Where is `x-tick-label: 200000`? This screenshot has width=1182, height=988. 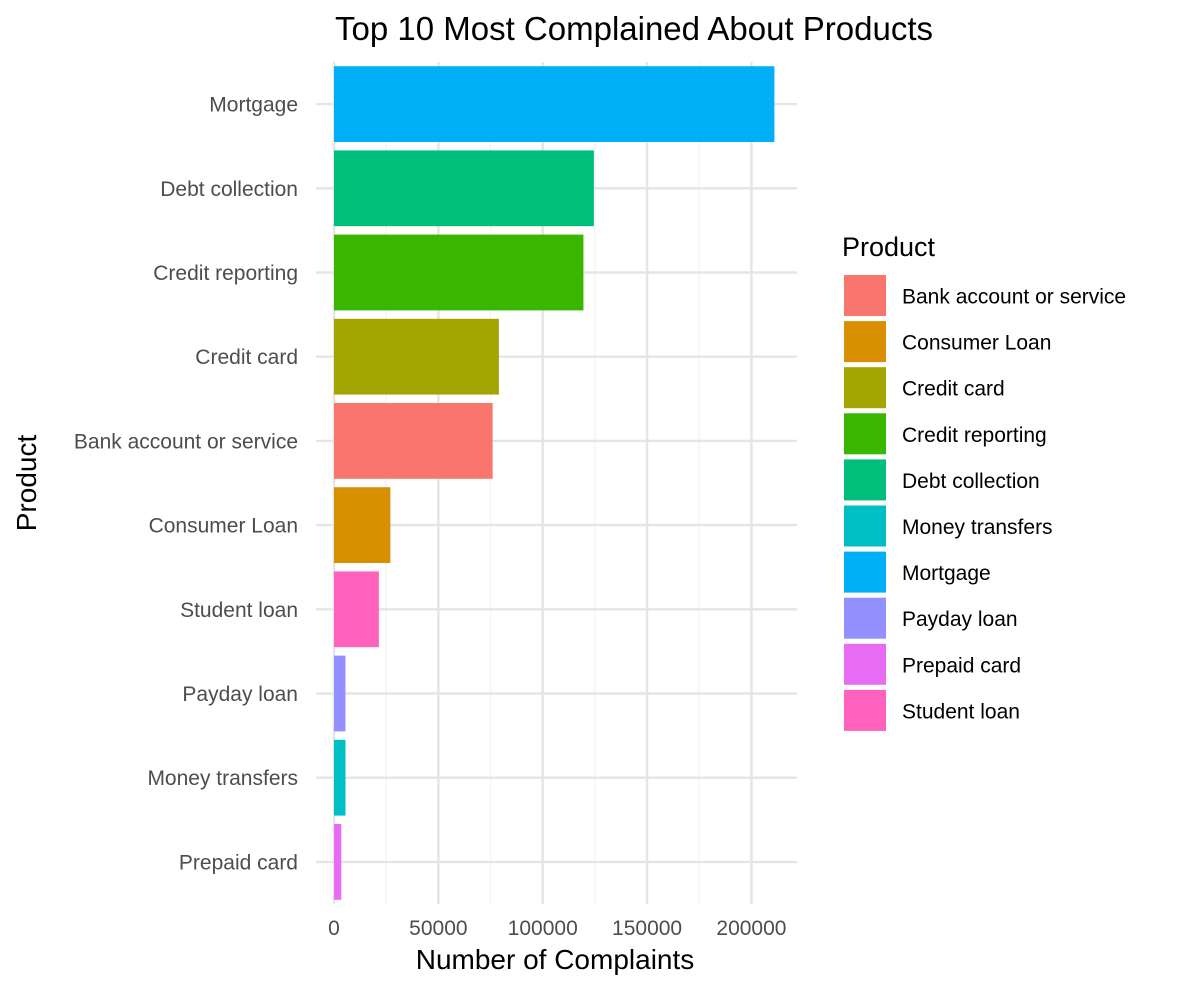
x-tick-label: 200000 is located at coordinates (751, 928).